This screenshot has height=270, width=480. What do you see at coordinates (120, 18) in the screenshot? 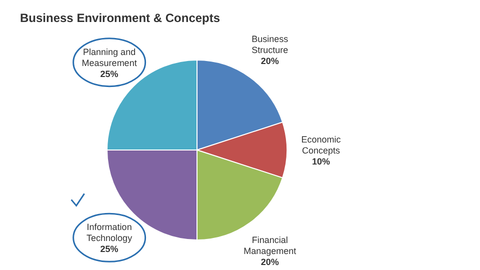
I see `chart-title: Business Environment & Concepts` at bounding box center [120, 18].